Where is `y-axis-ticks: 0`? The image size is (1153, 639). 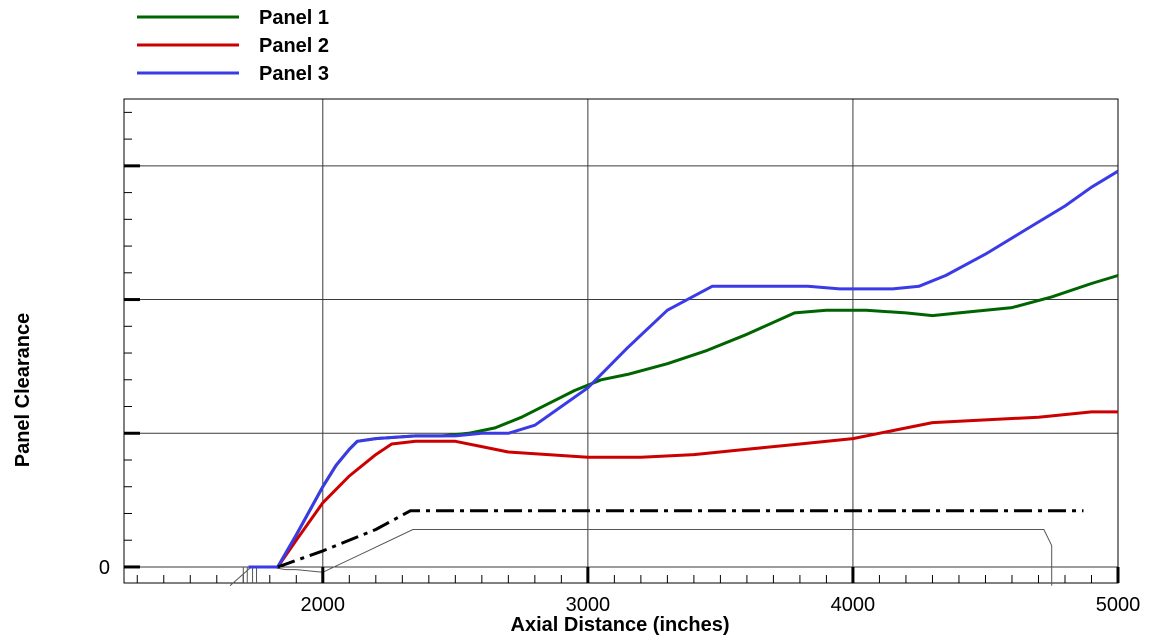 y-axis-ticks: 0 is located at coordinates (119, 371).